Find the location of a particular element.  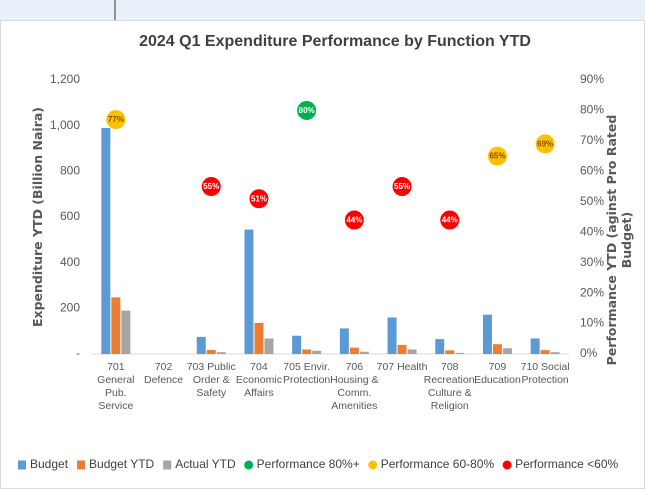

y2-tick-label: 20% is located at coordinates (592, 292).